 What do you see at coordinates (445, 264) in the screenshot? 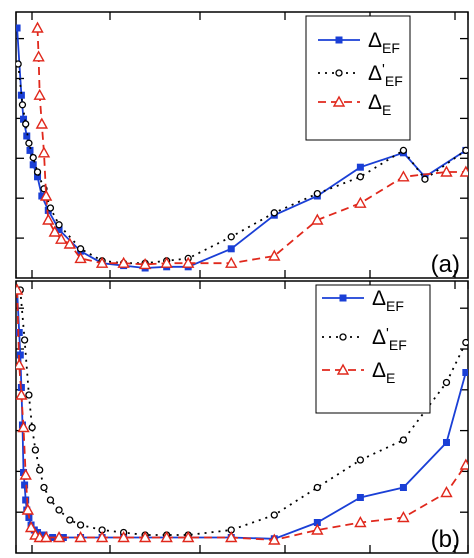
I see `panel-label: (a)` at bounding box center [445, 264].